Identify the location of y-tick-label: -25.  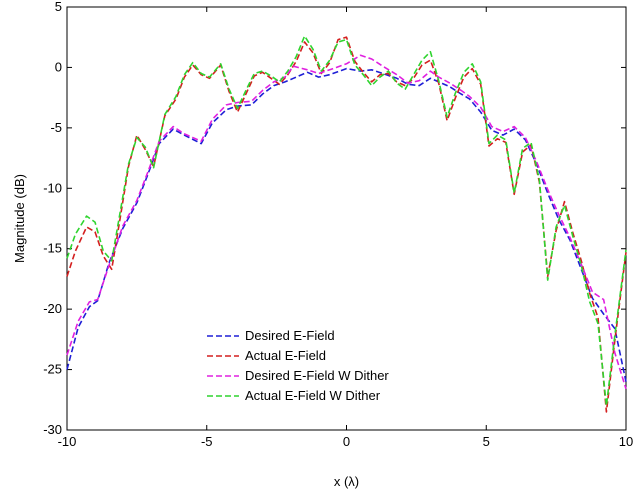
(52, 369).